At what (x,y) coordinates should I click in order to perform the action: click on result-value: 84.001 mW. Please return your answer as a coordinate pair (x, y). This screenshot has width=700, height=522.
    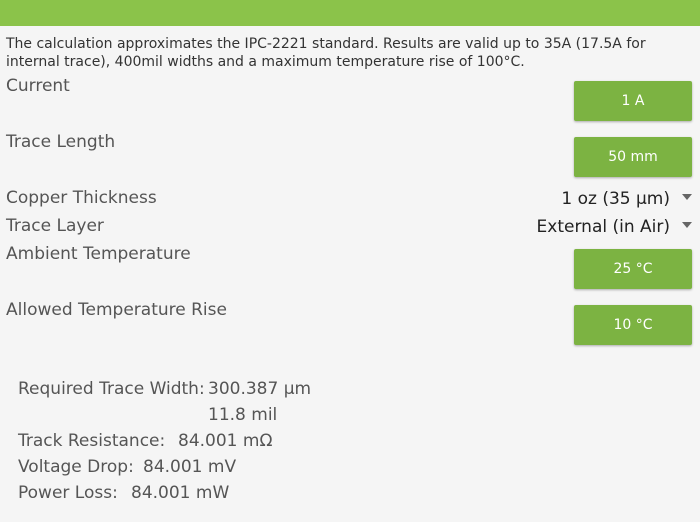
    Looking at the image, I should click on (180, 493).